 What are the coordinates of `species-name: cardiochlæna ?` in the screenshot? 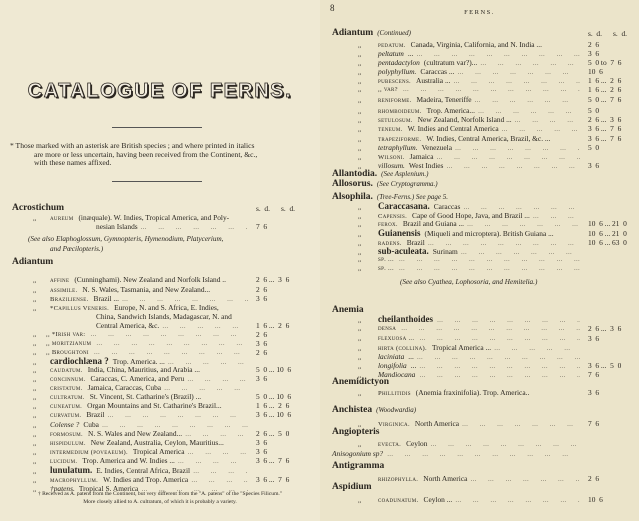 It's located at (79, 361).